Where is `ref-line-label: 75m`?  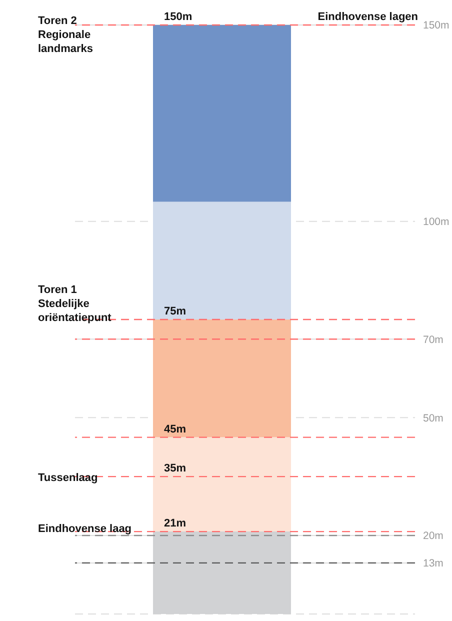 ref-line-label: 75m is located at coordinates (175, 312).